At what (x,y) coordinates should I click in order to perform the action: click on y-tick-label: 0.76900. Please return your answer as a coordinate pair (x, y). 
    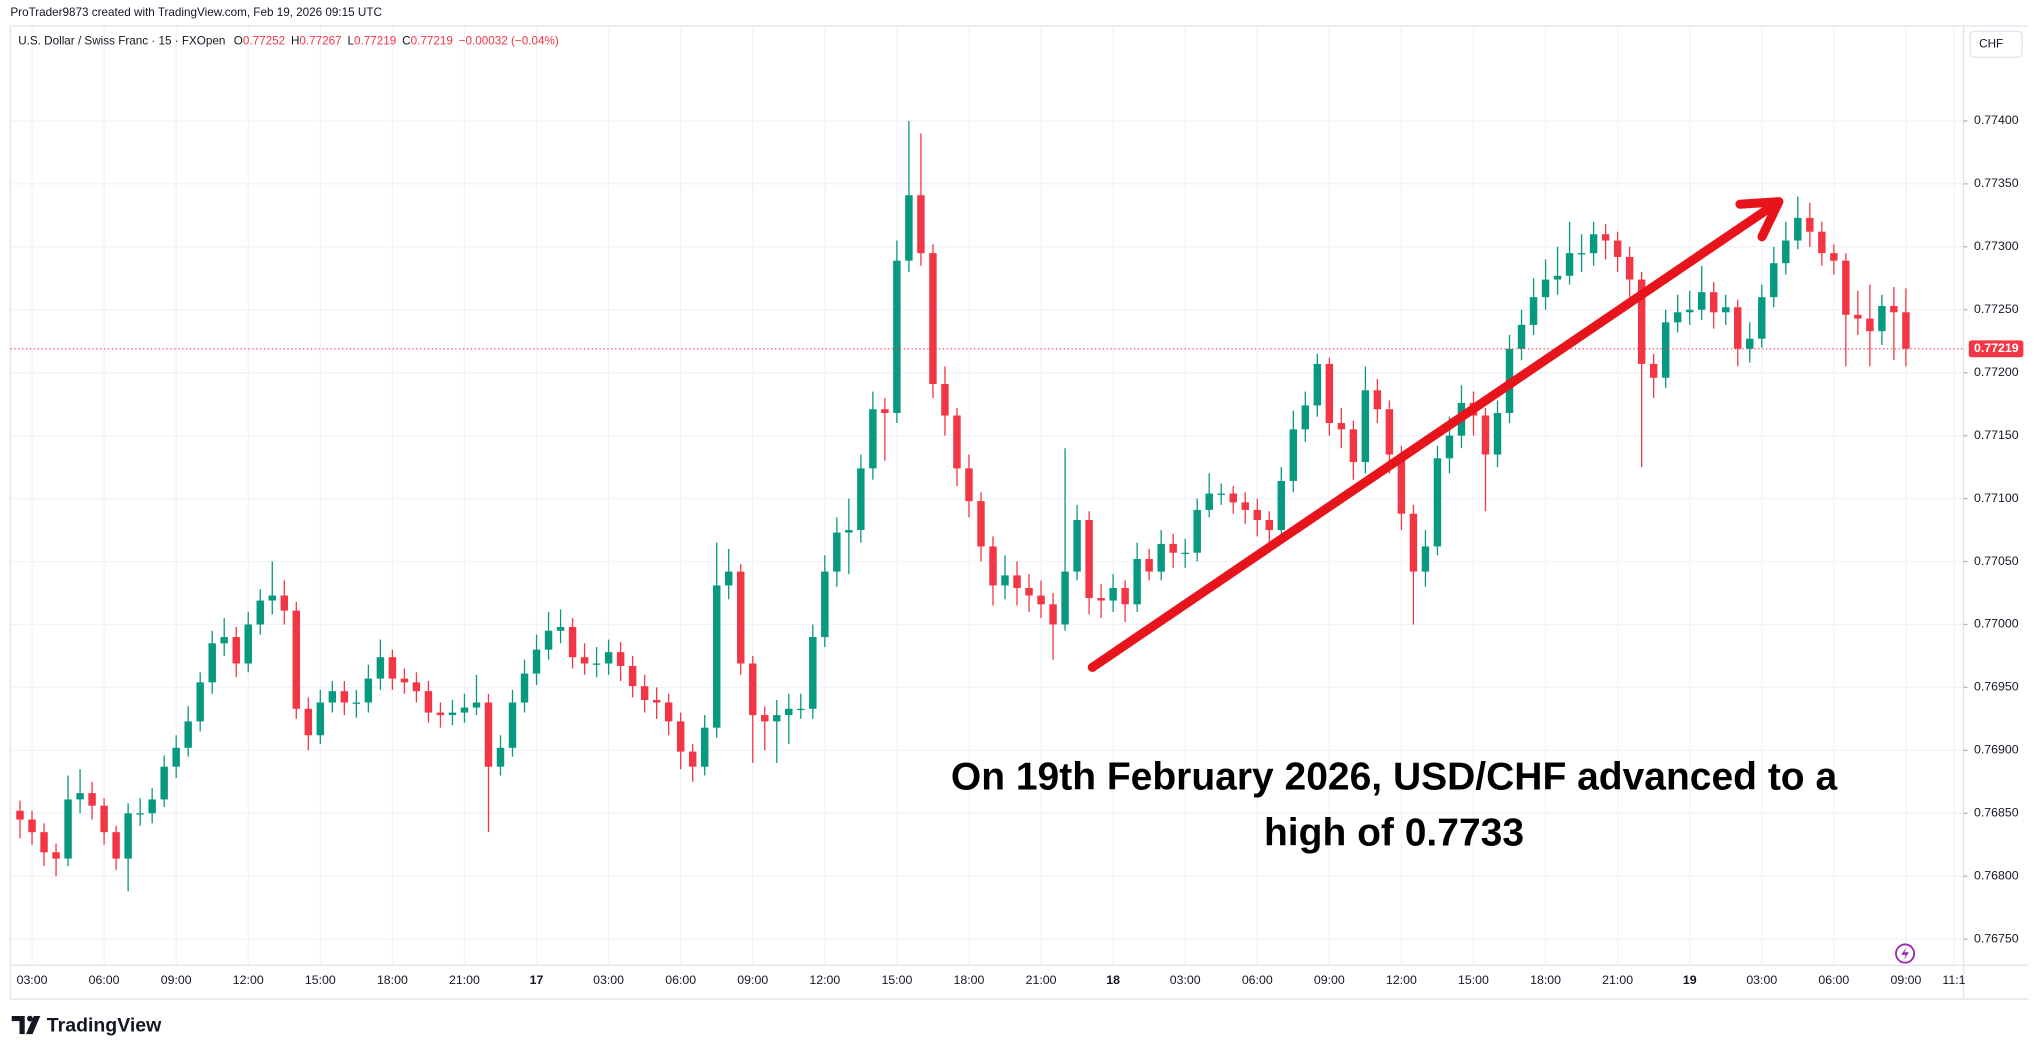
    Looking at the image, I should click on (1996, 750).